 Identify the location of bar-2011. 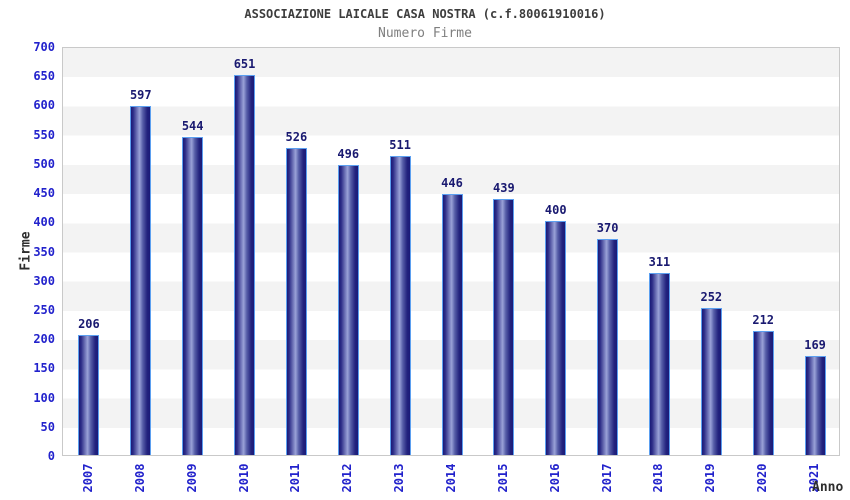
(296, 301).